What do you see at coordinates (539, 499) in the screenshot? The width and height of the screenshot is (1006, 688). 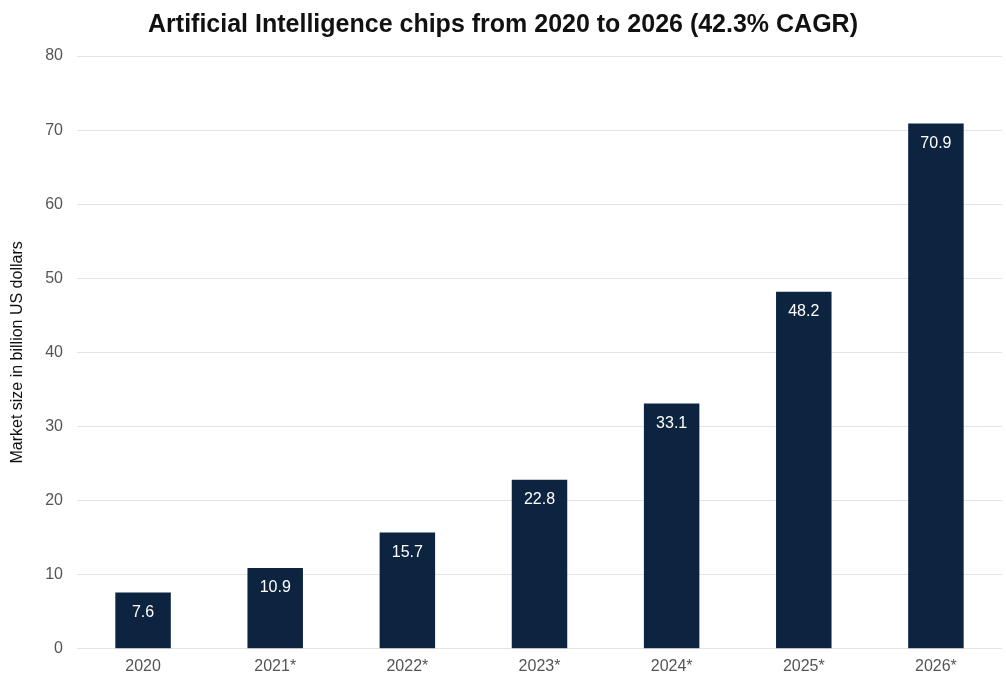 I see `data-label: 22.8` at bounding box center [539, 499].